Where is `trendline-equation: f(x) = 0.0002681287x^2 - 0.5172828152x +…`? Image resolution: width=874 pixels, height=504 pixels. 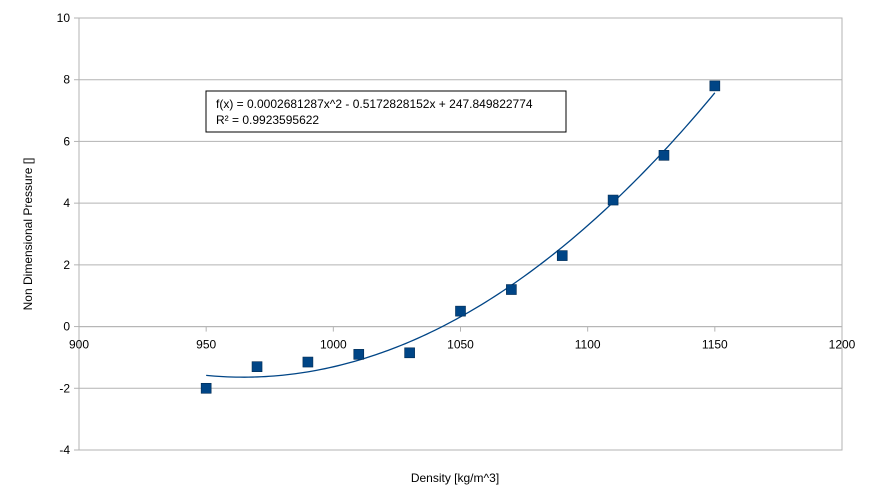
trendline-equation: f(x) = 0.0002681287x^2 - 0.5172828152x +… is located at coordinates (374, 104).